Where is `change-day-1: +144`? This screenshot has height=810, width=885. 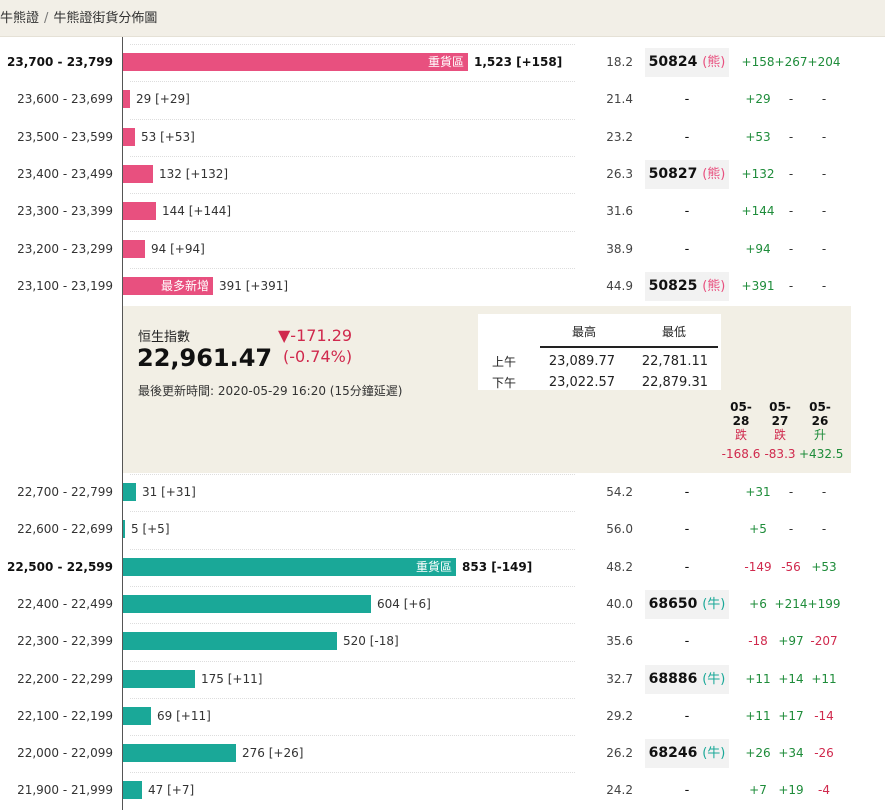
change-day-1: +144 is located at coordinates (758, 211).